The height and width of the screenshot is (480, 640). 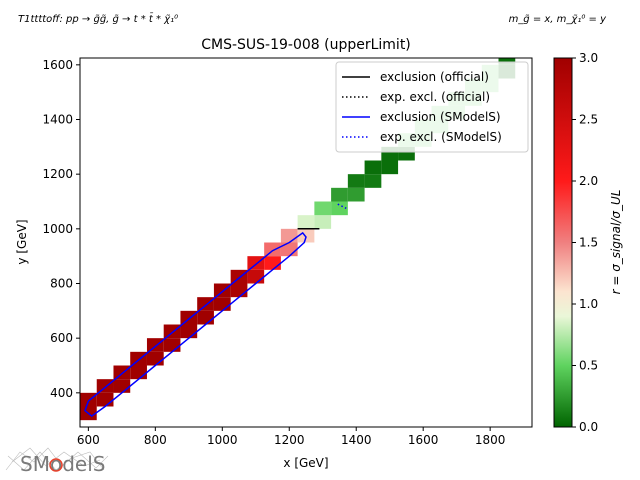 I want to click on smodels-logo: SModelS, so click(x=57, y=461).